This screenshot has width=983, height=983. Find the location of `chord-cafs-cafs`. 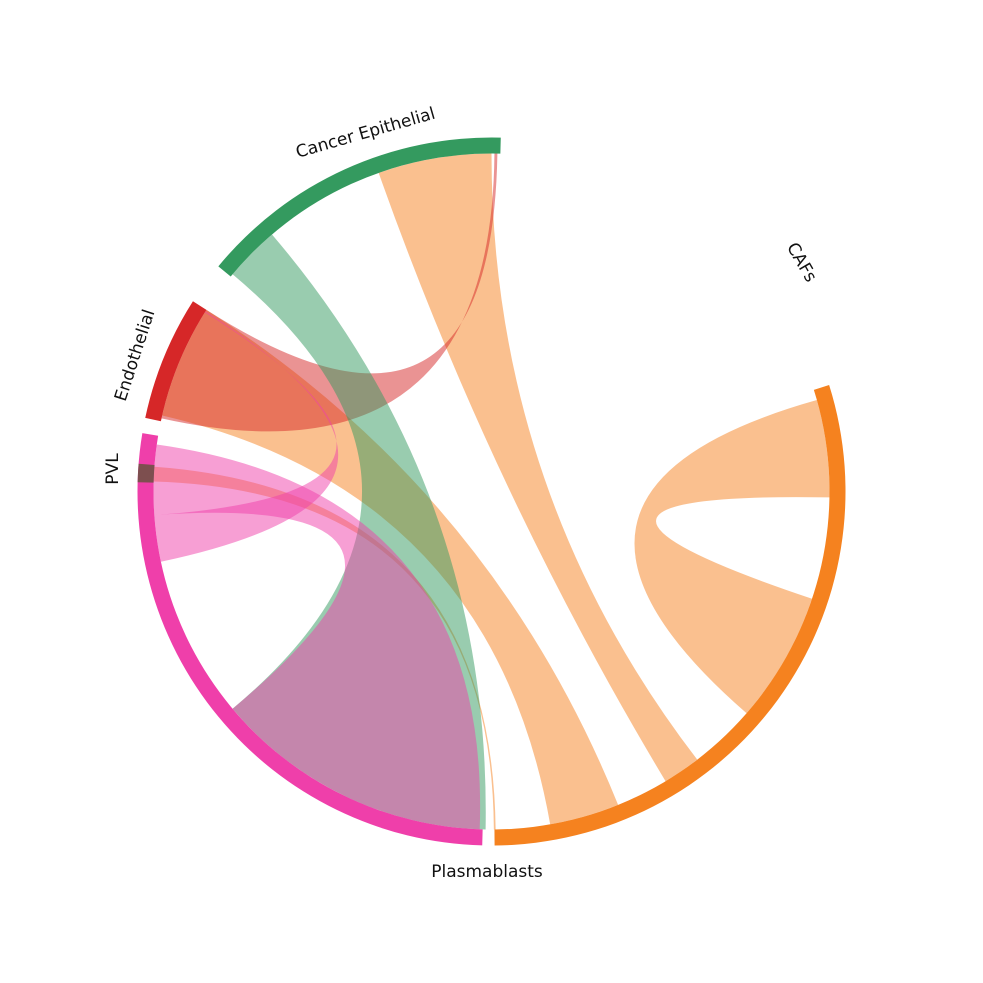

chord-cafs-cafs is located at coordinates (732, 557).